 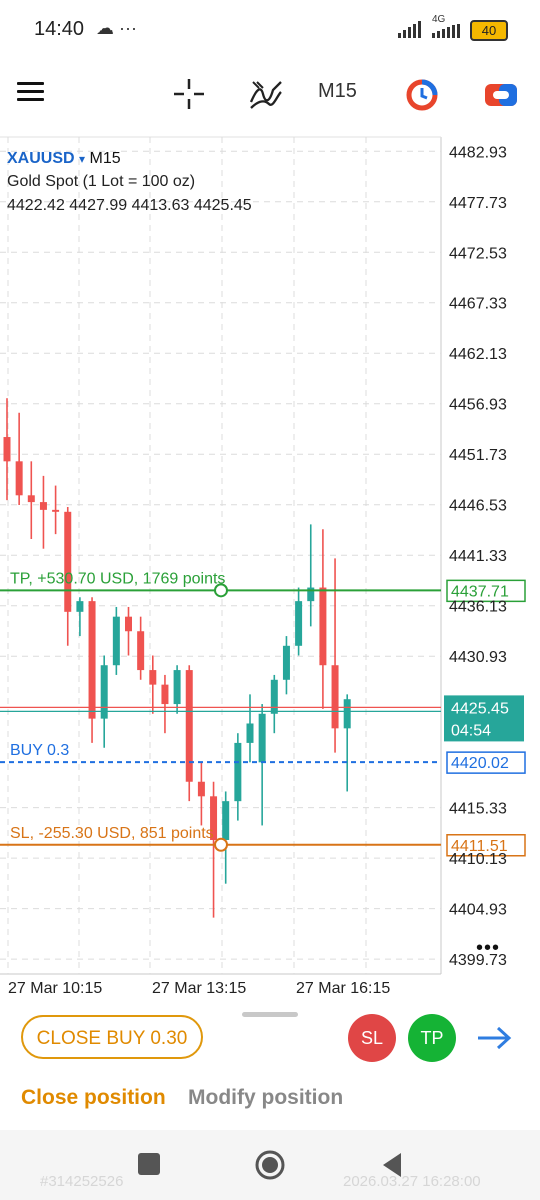 What do you see at coordinates (478, 556) in the screenshot?
I see `price-tick-label: 4441.33` at bounding box center [478, 556].